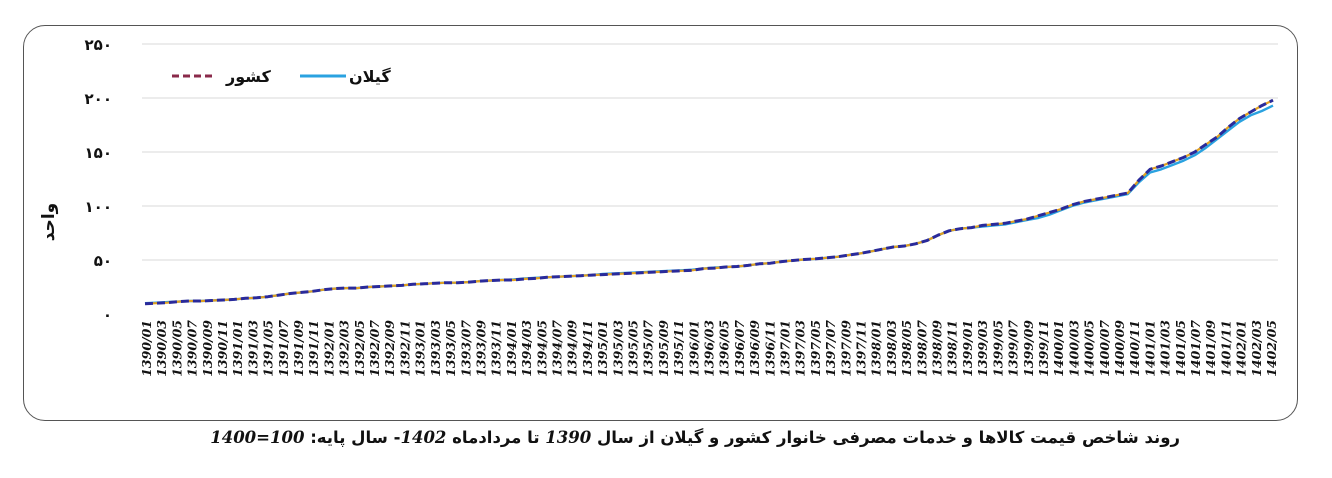 This screenshot has height=478, width=1332. What do you see at coordinates (359, 348) in the screenshot?
I see `x-tick-label: 1392/05` at bounding box center [359, 348].